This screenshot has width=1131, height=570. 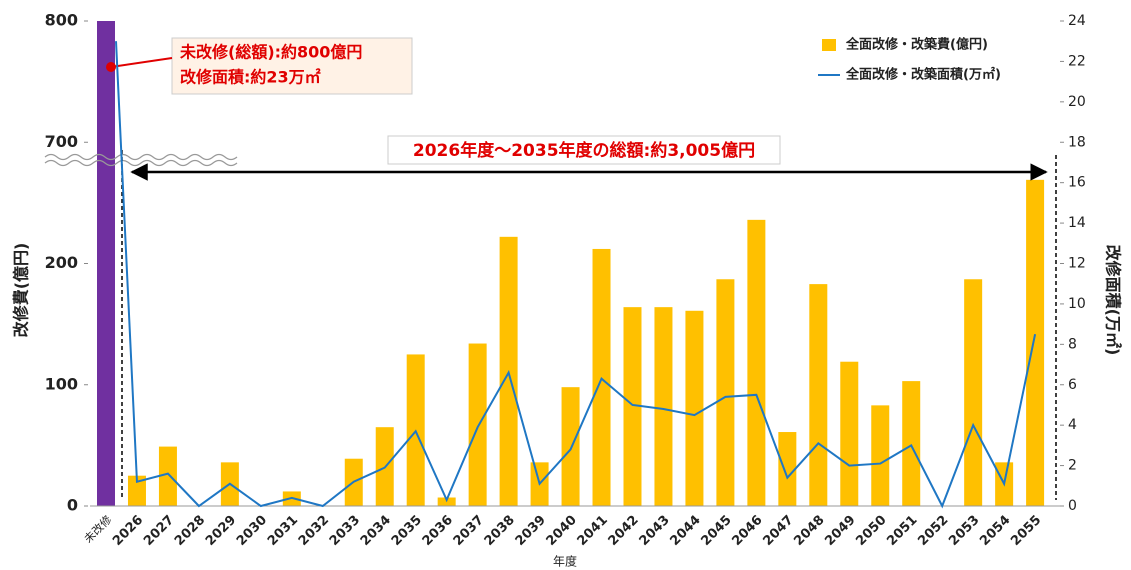 I want to click on y2-axis-label: 改修面積(万㎡), so click(x=1113, y=300).